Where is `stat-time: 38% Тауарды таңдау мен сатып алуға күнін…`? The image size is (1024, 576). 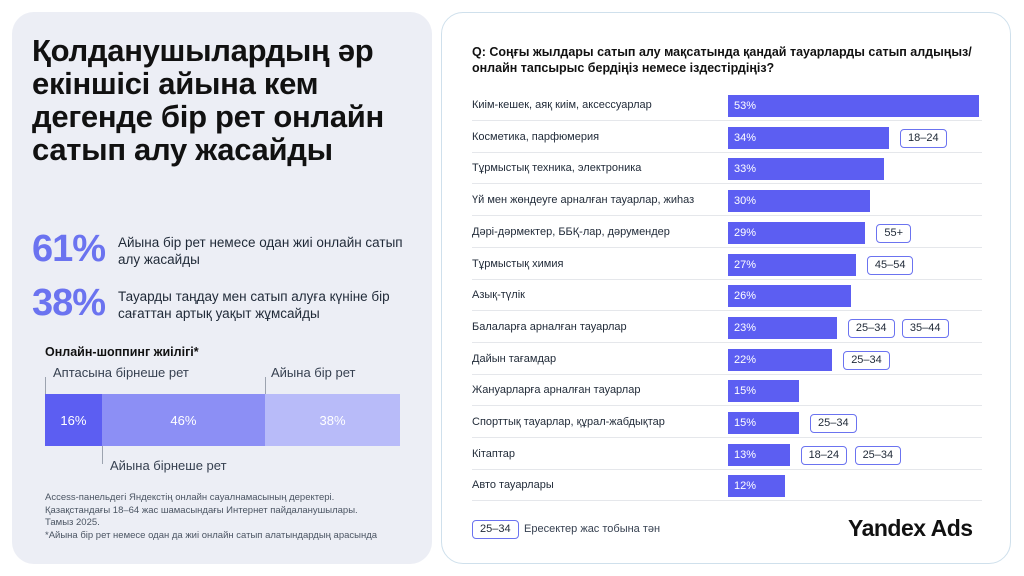 stat-time: 38% Тауарды таңдау мен сатып алуға күнін… is located at coordinates (227, 304).